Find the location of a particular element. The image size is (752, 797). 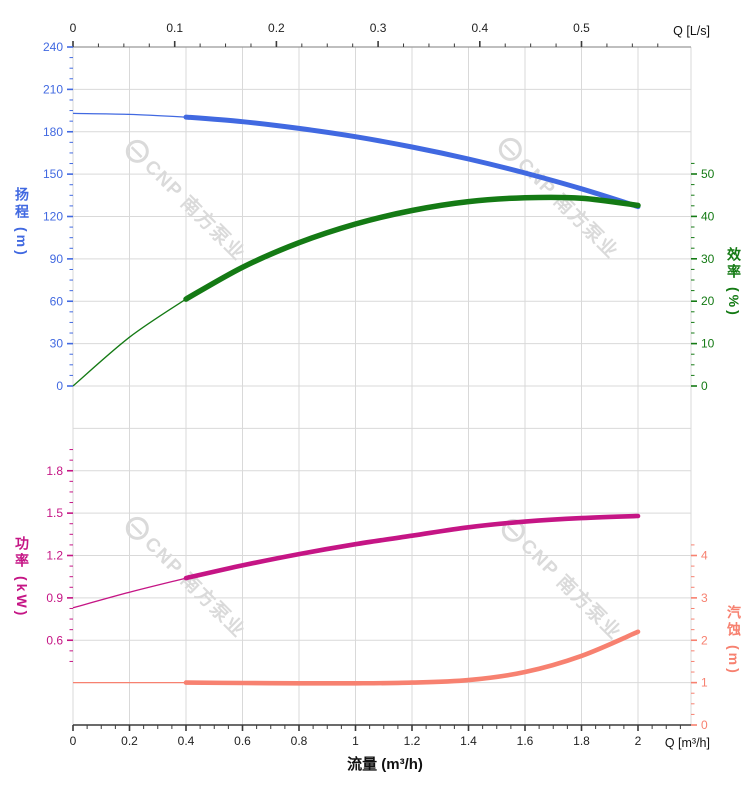

x-tick-label: 0.2 is located at coordinates (129, 741).